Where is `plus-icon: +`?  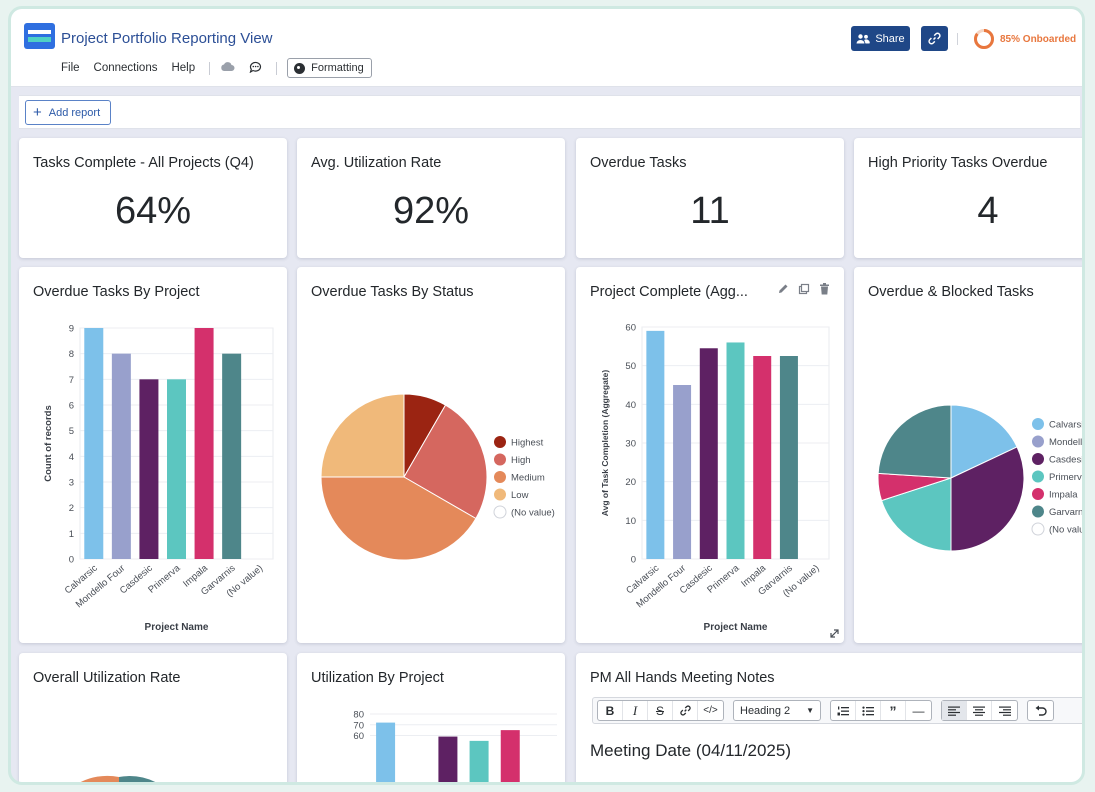 plus-icon: + is located at coordinates (37, 112).